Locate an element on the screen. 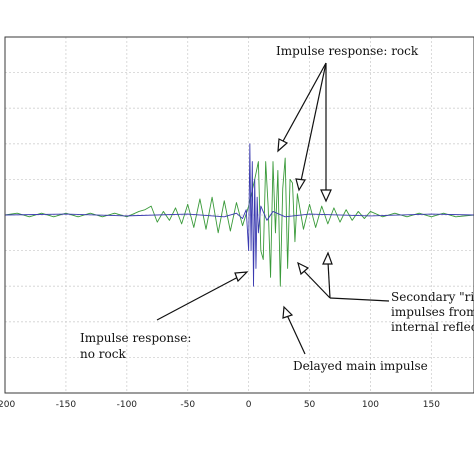 Image resolution: width=474 pixels, height=474 pixels. arrow-secondary-3-head is located at coordinates (327, 258).